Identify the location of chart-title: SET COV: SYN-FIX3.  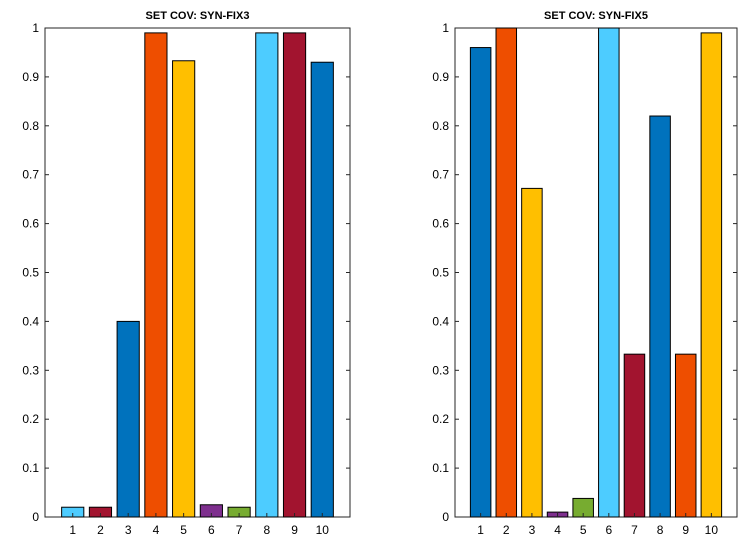
(198, 16).